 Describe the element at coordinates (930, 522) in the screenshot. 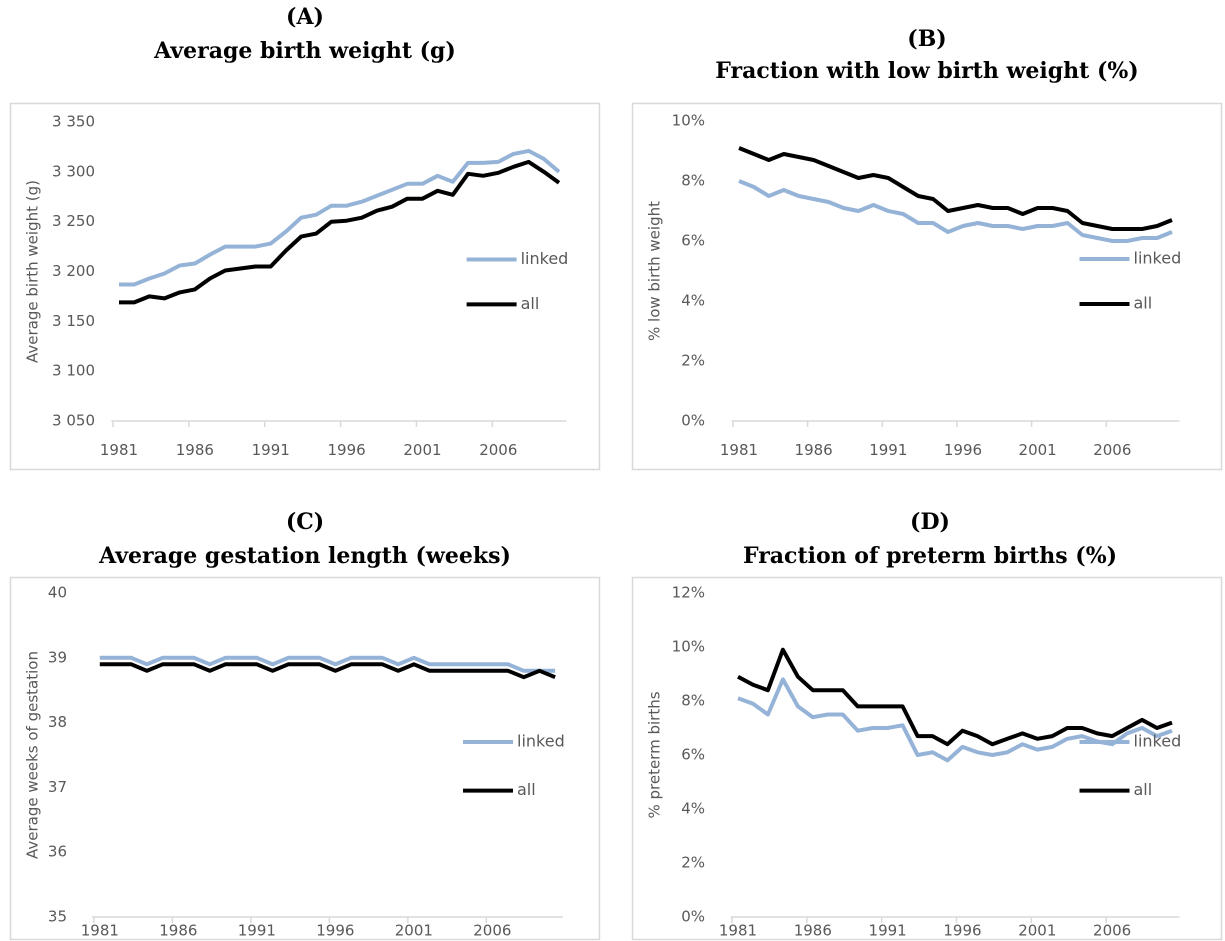

I see `panel-label: (D)` at that location.